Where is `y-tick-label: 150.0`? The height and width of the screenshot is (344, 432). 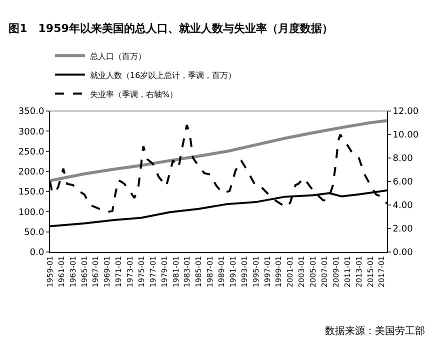 y-tick-label: 150.0 is located at coordinates (31, 193).